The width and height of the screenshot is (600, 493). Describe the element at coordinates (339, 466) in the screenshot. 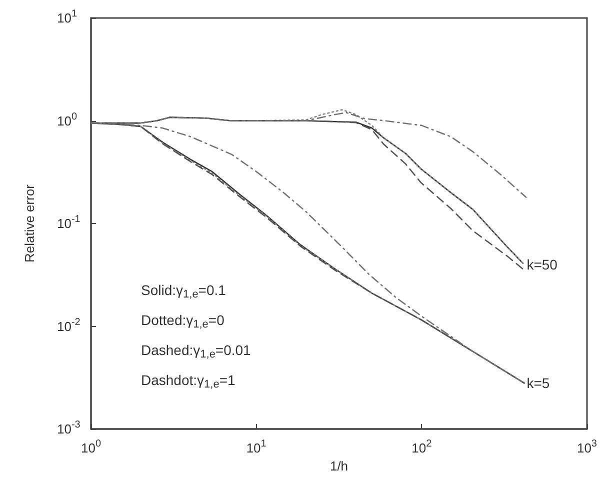

I see `x-axis-title: 1/h` at that location.